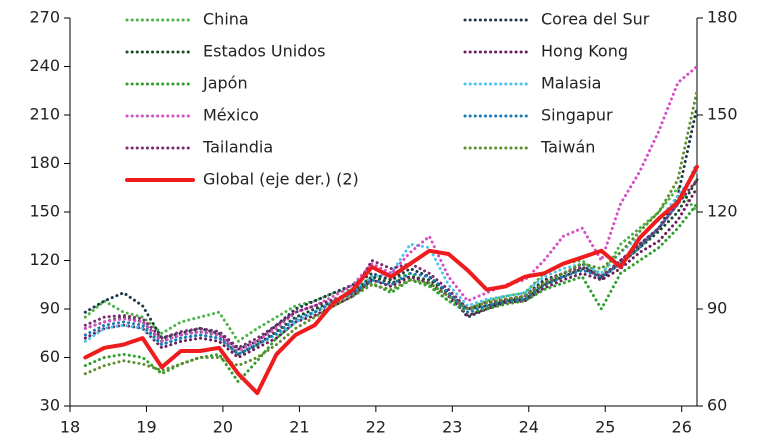 The height and width of the screenshot is (446, 757). Describe the element at coordinates (452, 427) in the screenshot. I see `x-tick-label: 23` at that location.